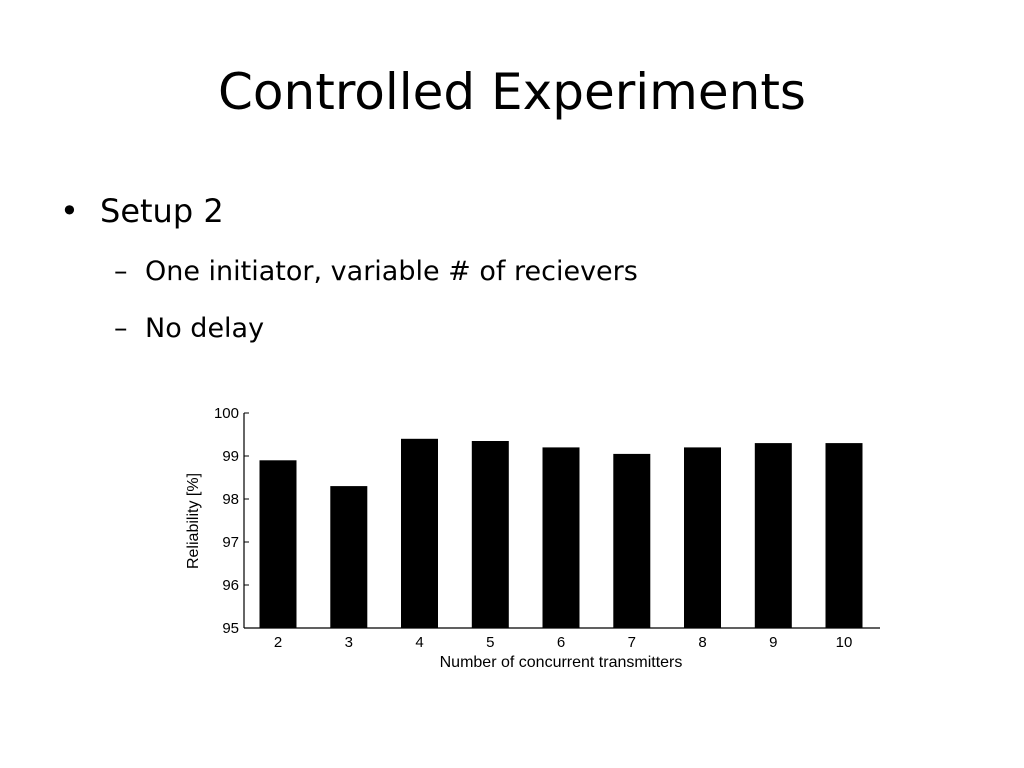 The height and width of the screenshot is (768, 1024). Describe the element at coordinates (226, 413) in the screenshot. I see `y-tick-label-100: 100` at that location.